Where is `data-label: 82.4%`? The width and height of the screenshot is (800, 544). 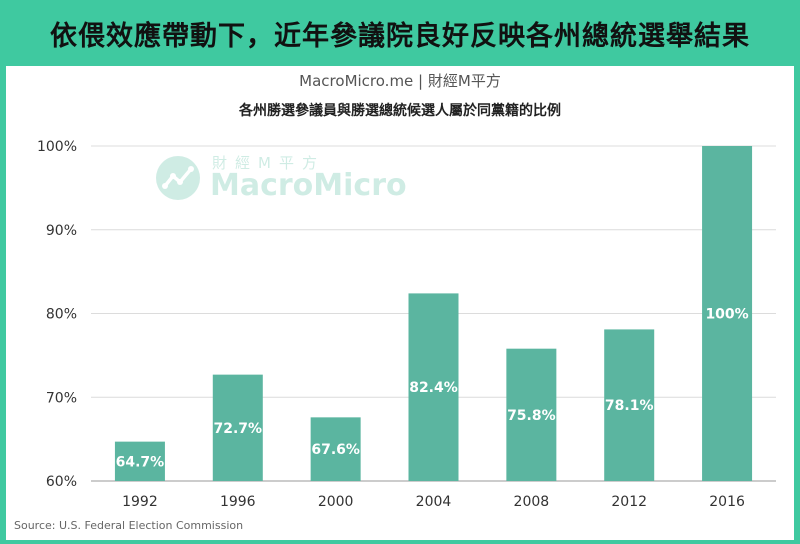
data-label: 82.4% is located at coordinates (433, 388).